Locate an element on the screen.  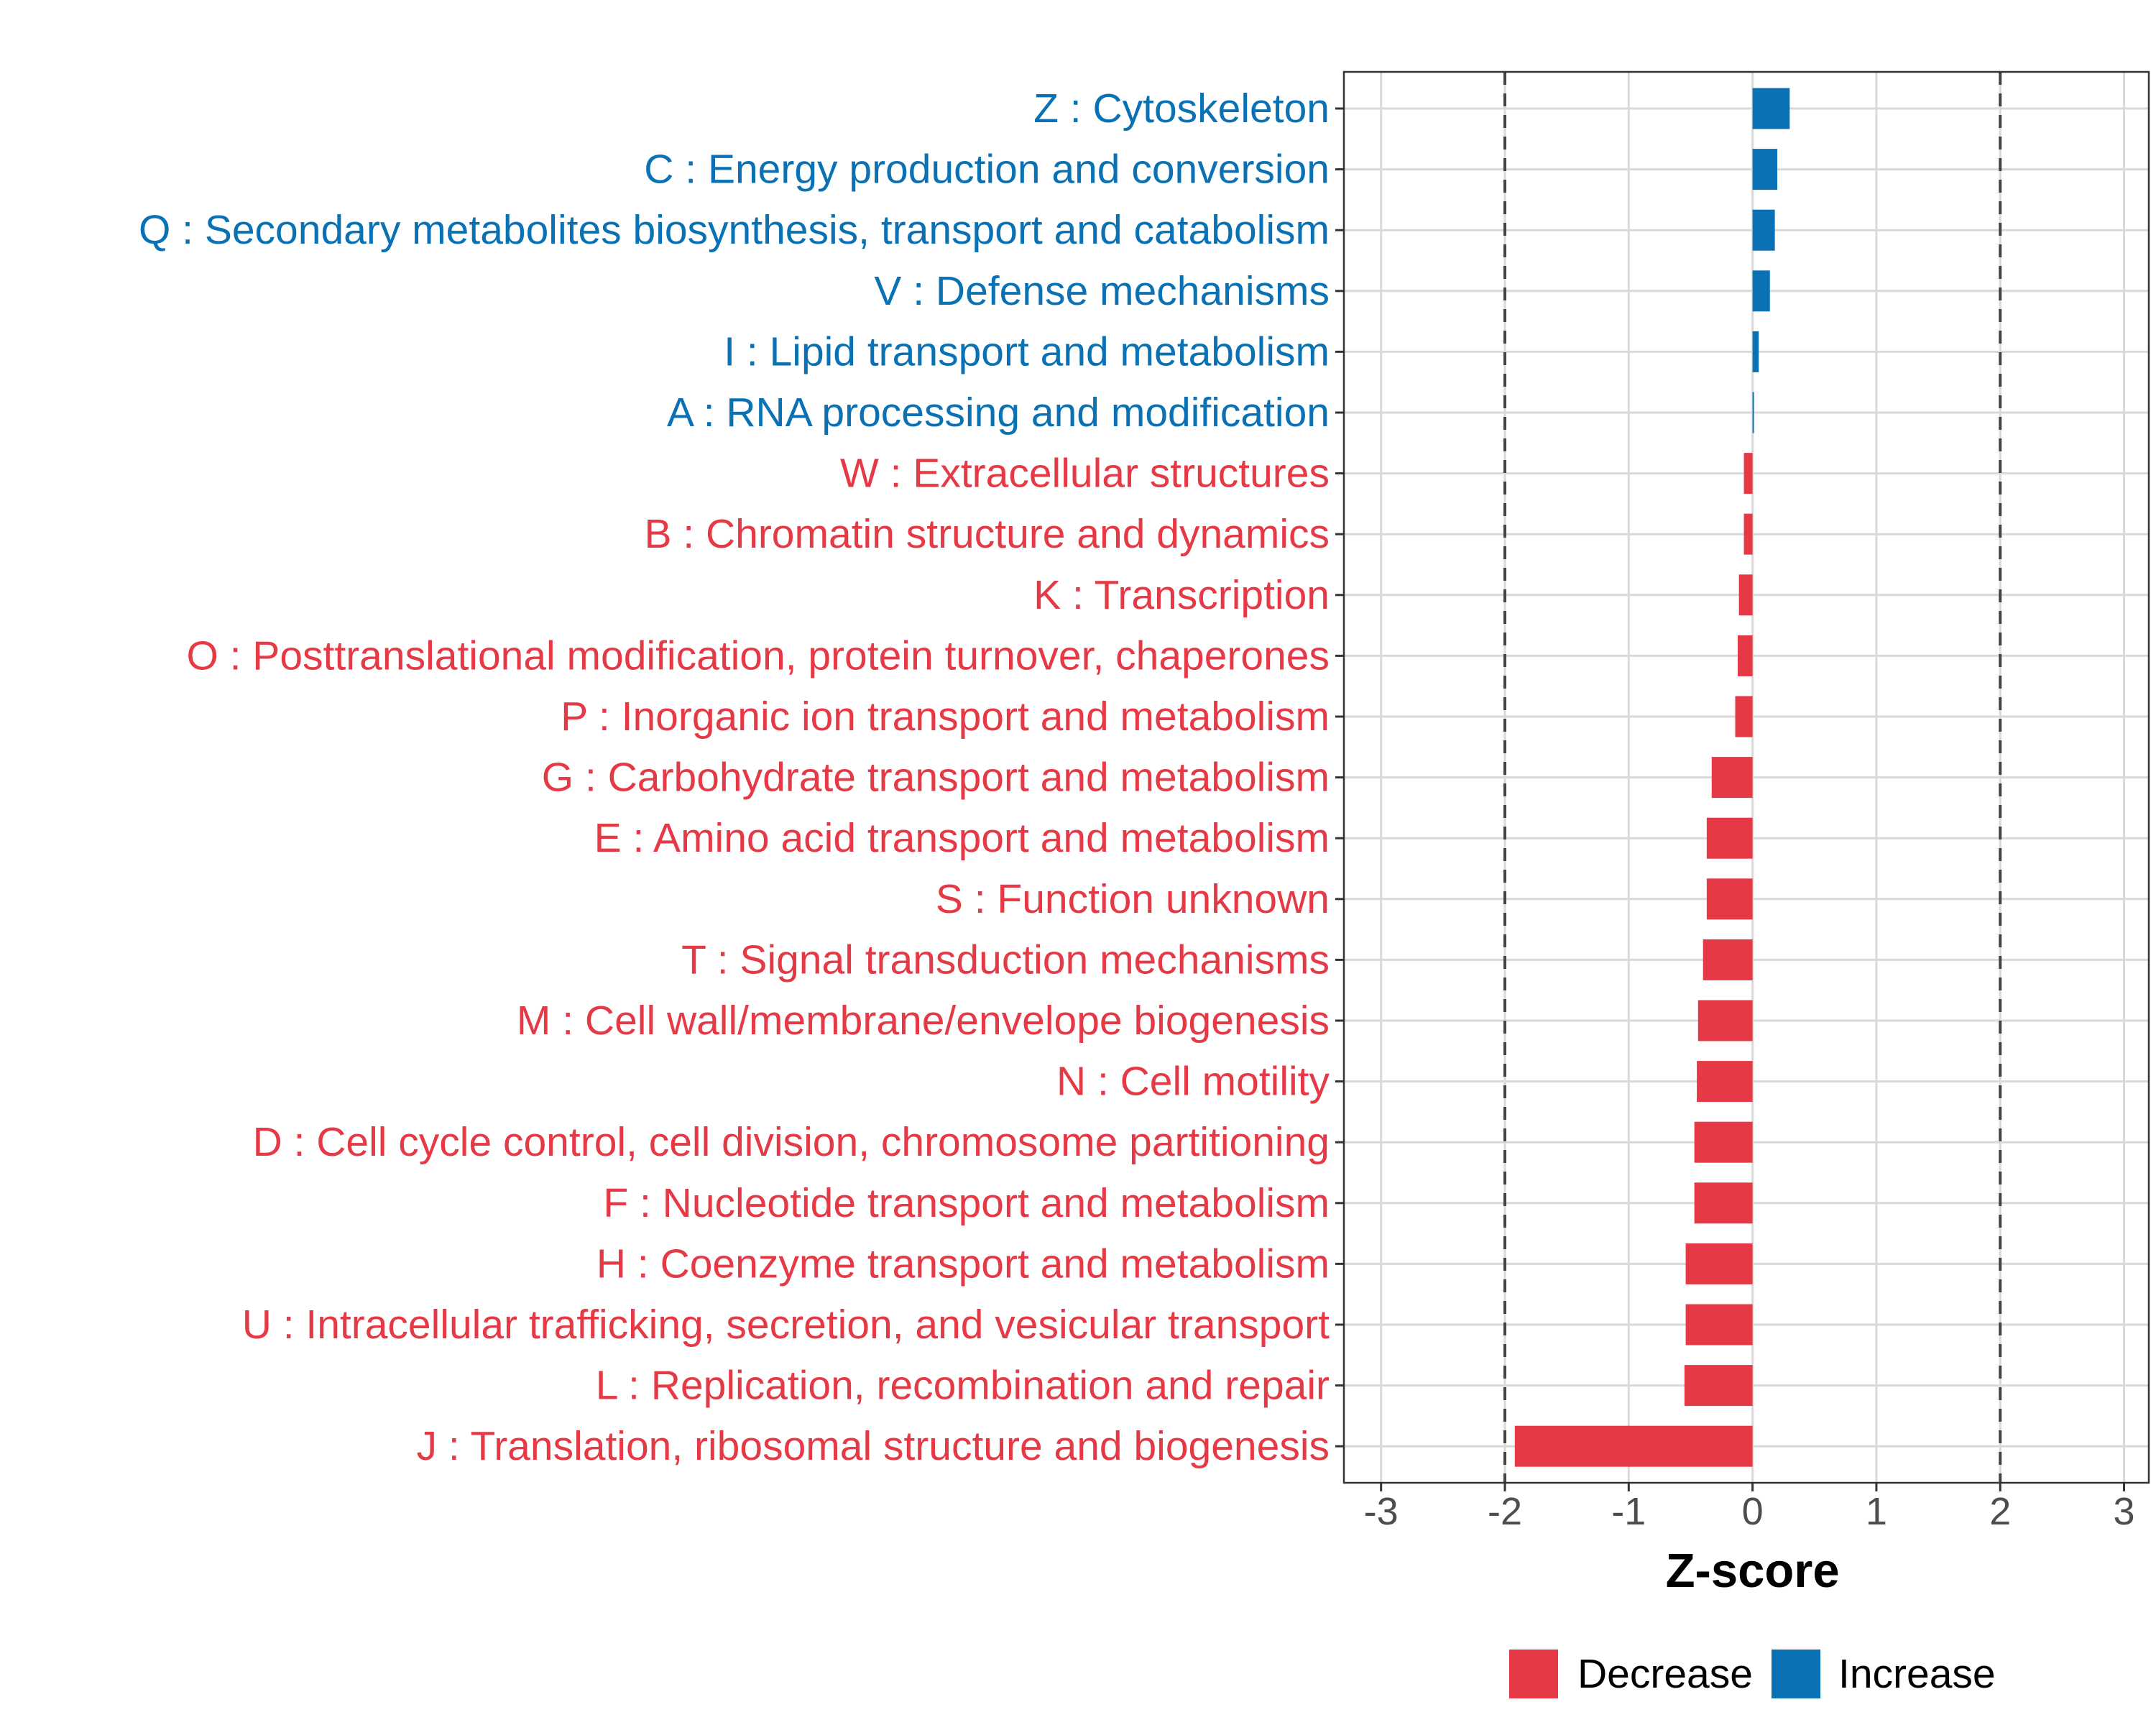
category-label: K : Transcription is located at coordinates (1181, 595).